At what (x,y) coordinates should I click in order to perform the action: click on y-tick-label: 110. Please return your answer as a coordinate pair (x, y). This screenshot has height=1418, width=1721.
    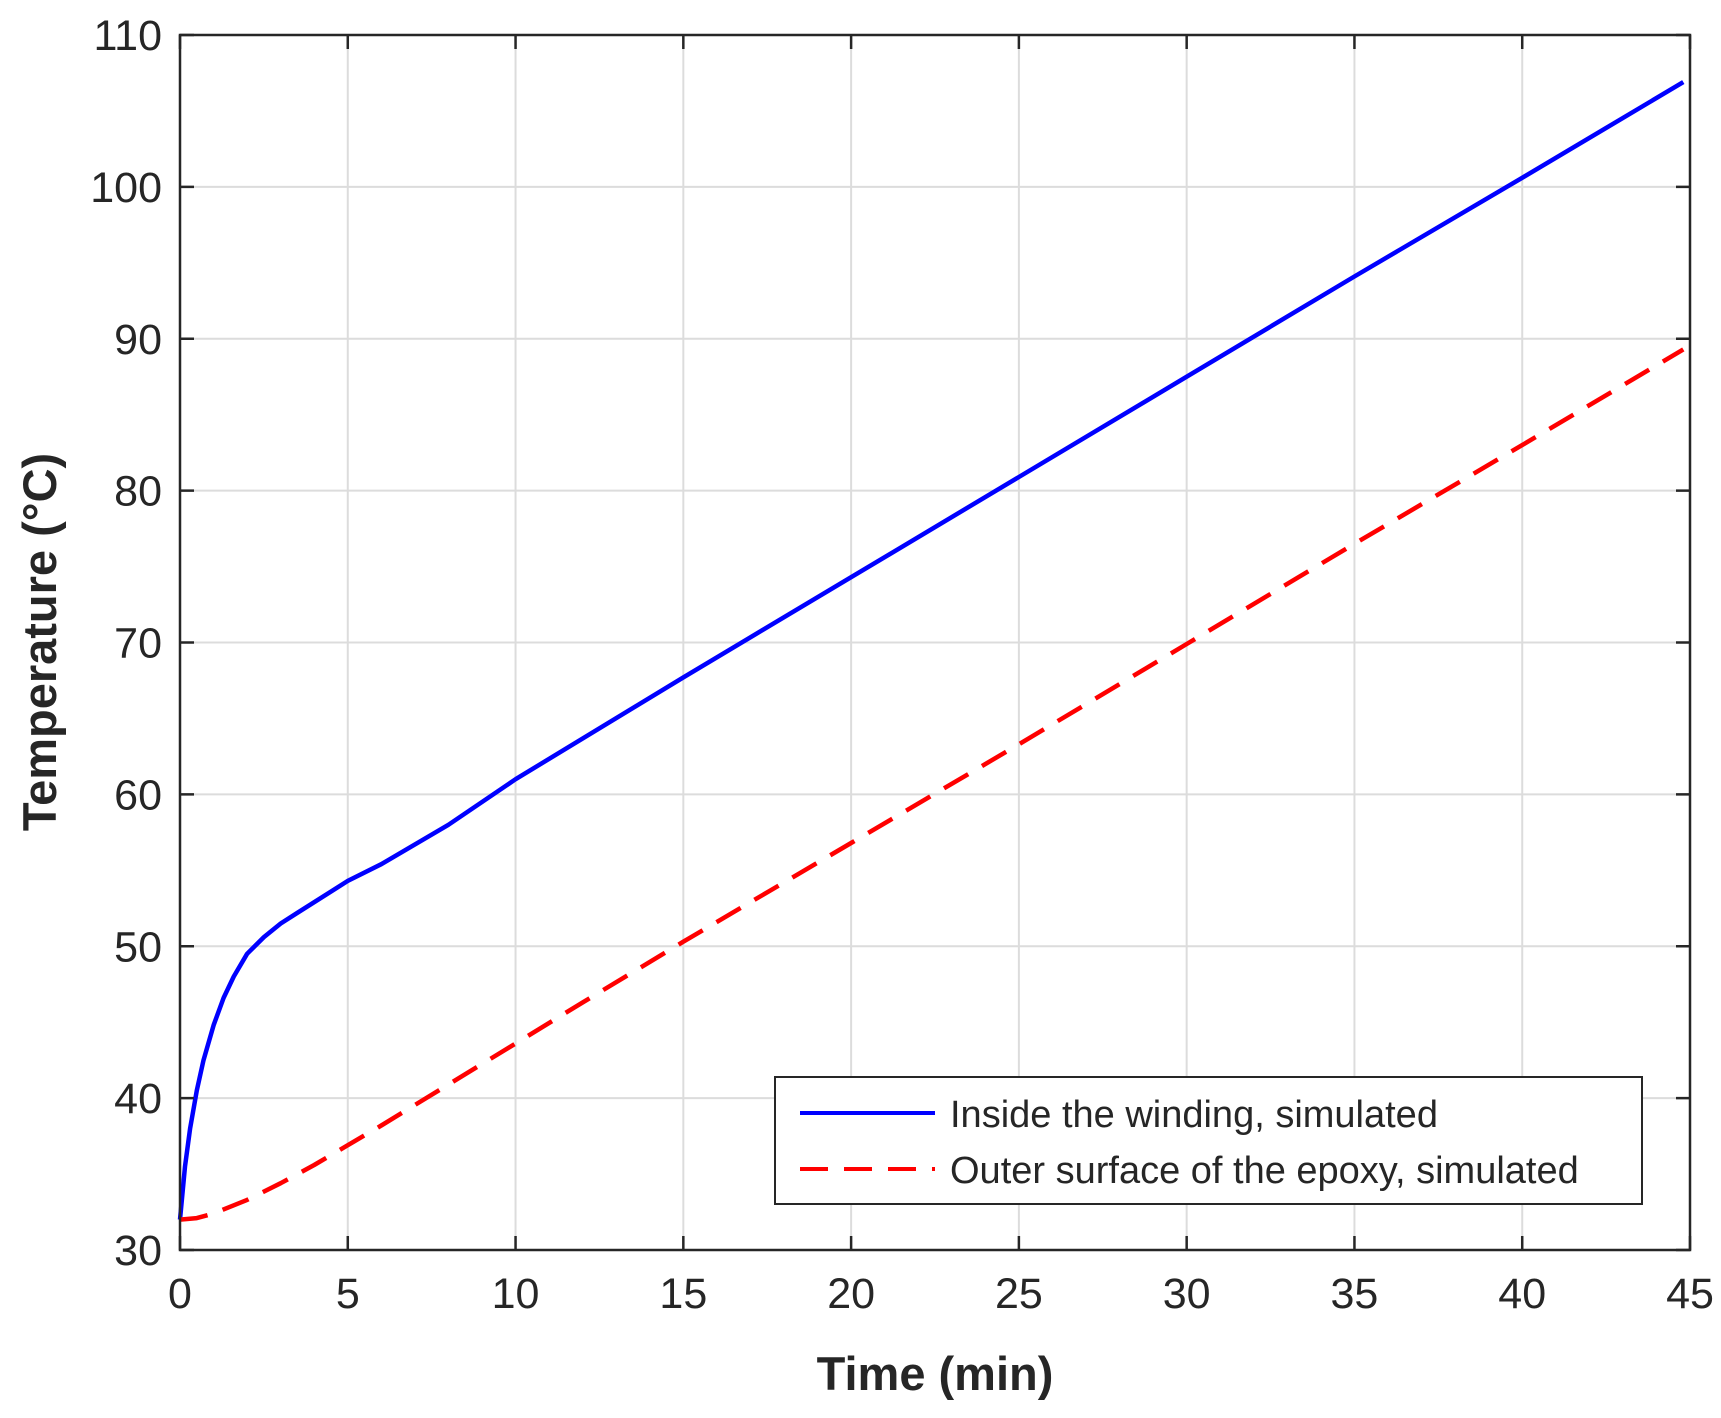
    Looking at the image, I should click on (127, 36).